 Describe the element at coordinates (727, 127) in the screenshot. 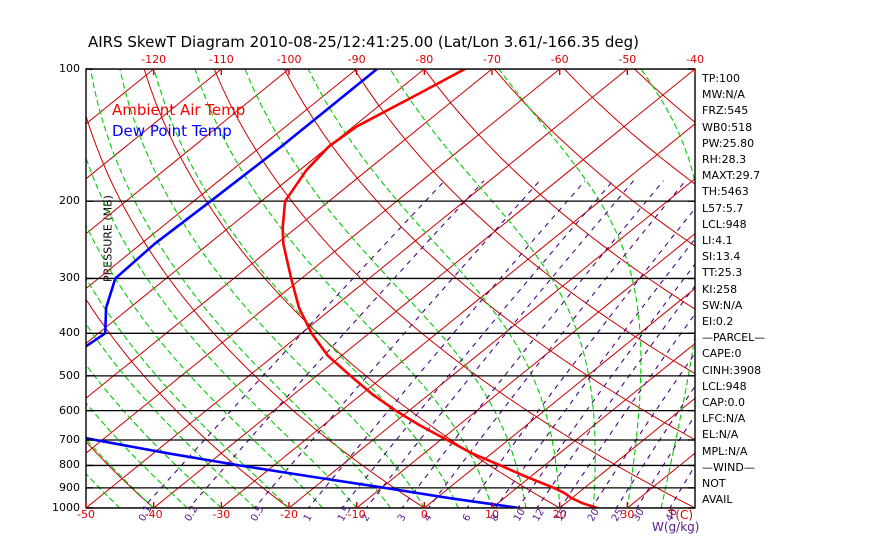

I see `parameter-item: WB0:518` at that location.